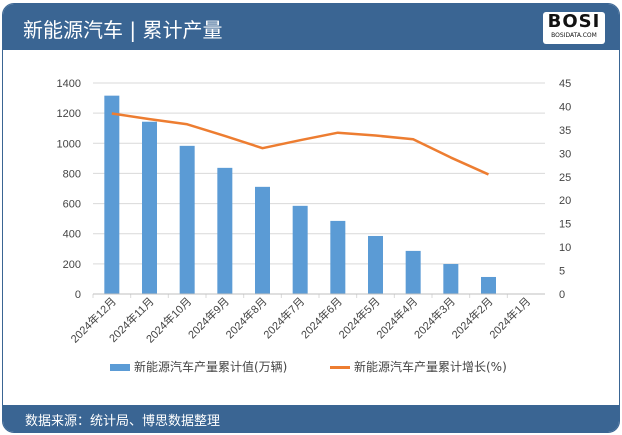 Image resolution: width=622 pixels, height=435 pixels. Describe the element at coordinates (123, 421) in the screenshot. I see `data-source: 数据来源：统计局、博思数据整理` at that location.